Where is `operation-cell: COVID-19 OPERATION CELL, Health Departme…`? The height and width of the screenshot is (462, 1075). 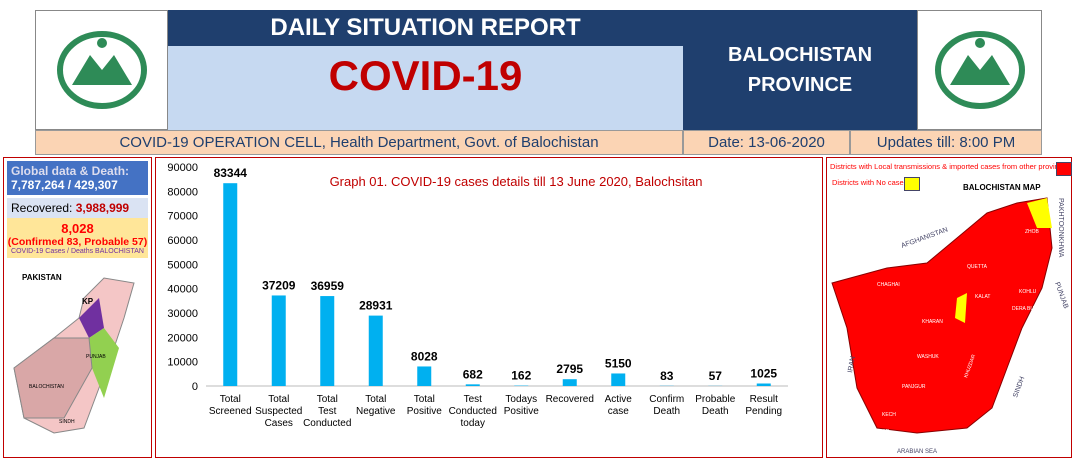 operation-cell: COVID-19 OPERATION CELL, Health Departme… is located at coordinates (359, 142).